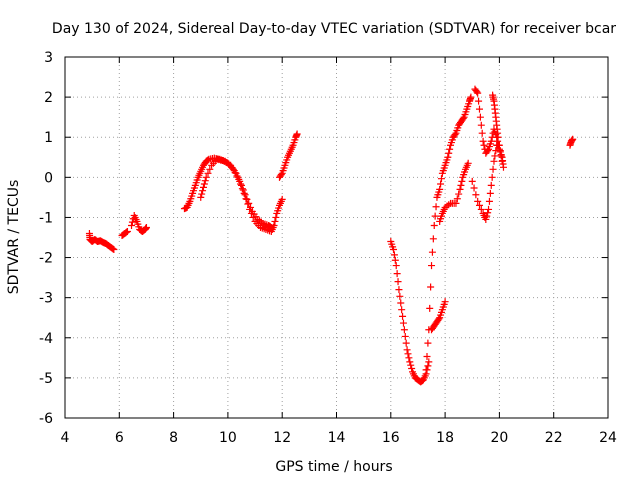 The image size is (640, 480). Describe the element at coordinates (333, 467) in the screenshot. I see `x-axis-label: GPS time / hours` at that location.